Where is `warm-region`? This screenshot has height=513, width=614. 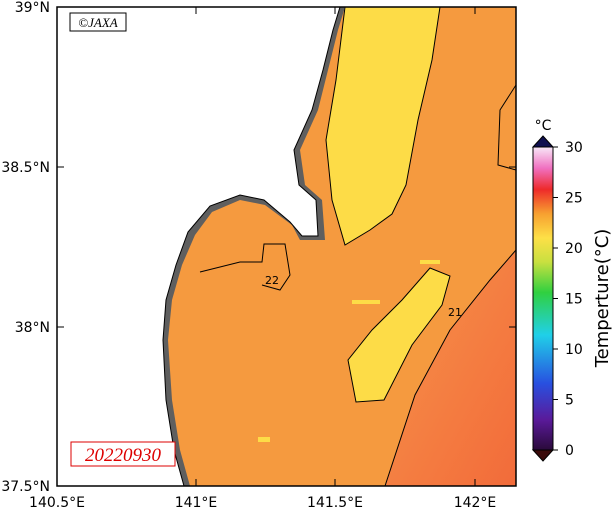
warm-region is located at coordinates (450, 367).